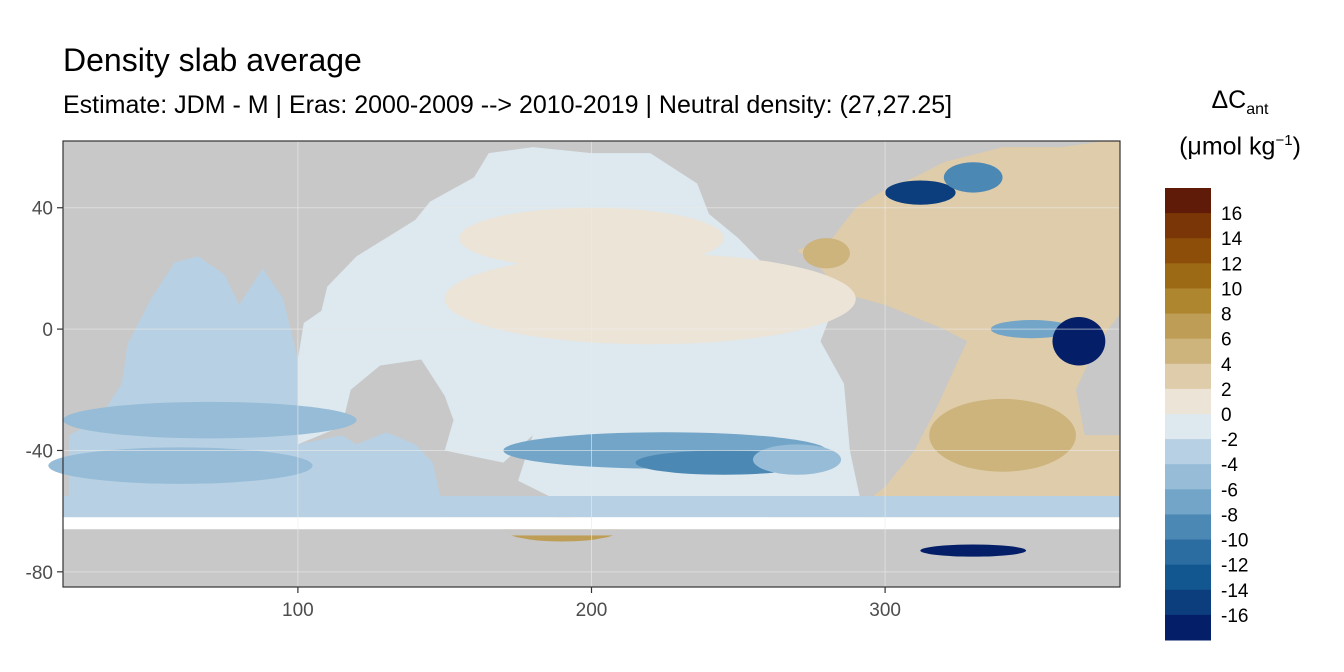  I want to click on legend-unit-close: ), so click(1296, 146).